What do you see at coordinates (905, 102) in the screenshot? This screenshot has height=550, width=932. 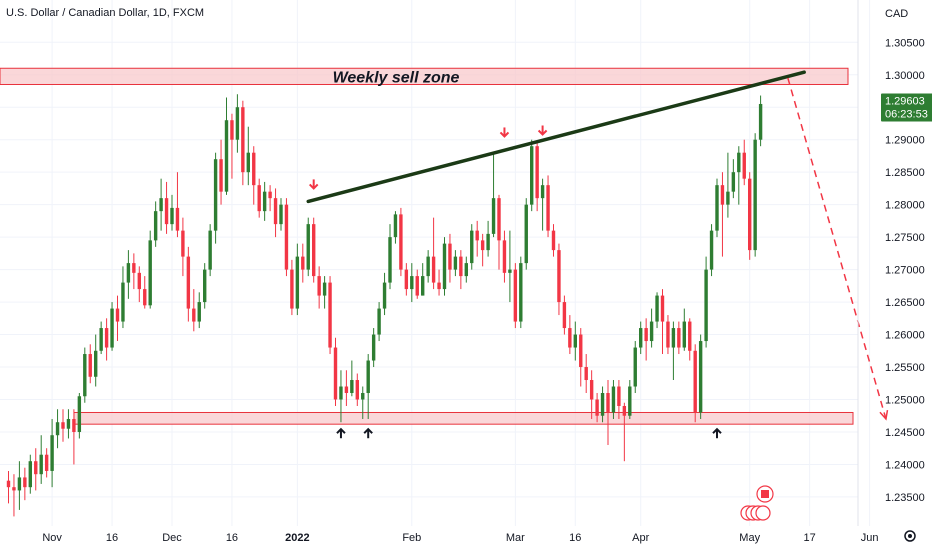 I see `last-price-value: 1.29603` at bounding box center [905, 102].